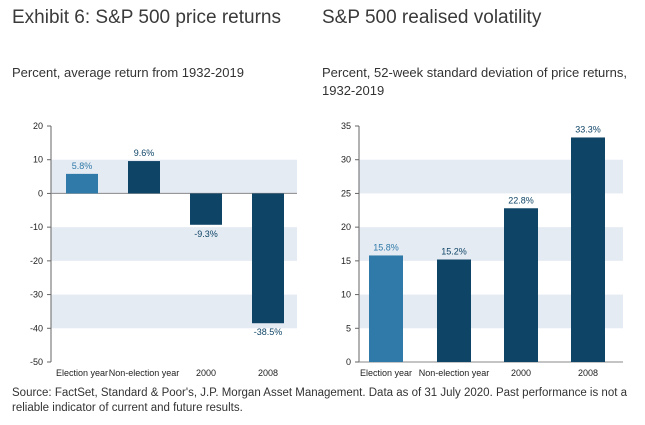 The image size is (645, 425). Describe the element at coordinates (346, 126) in the screenshot. I see `volatility-y-tick-label: 35` at that location.